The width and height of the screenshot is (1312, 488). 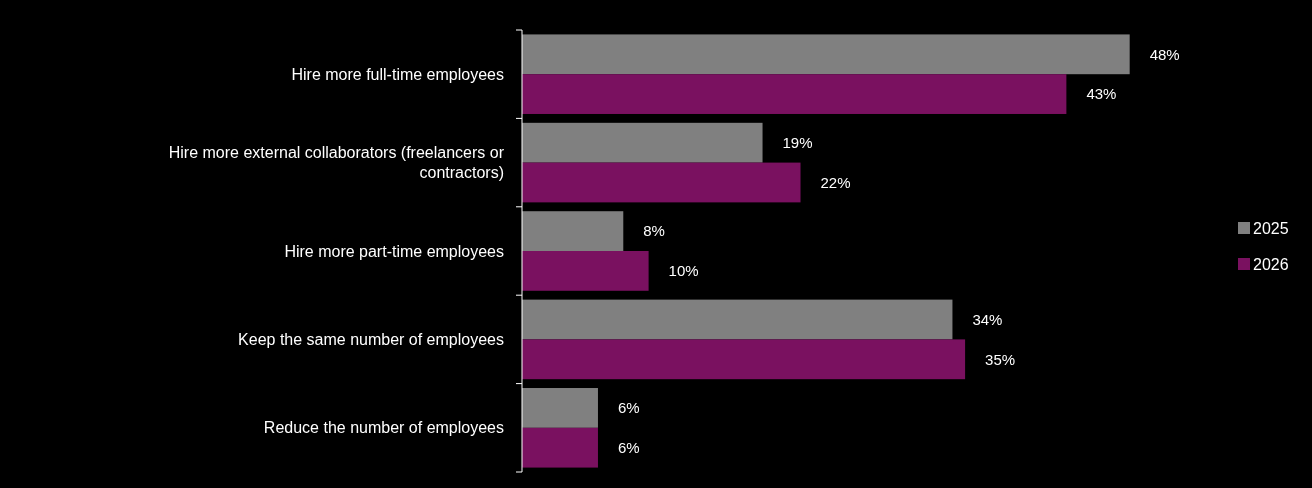 I want to click on data-label: 34%, so click(x=987, y=319).